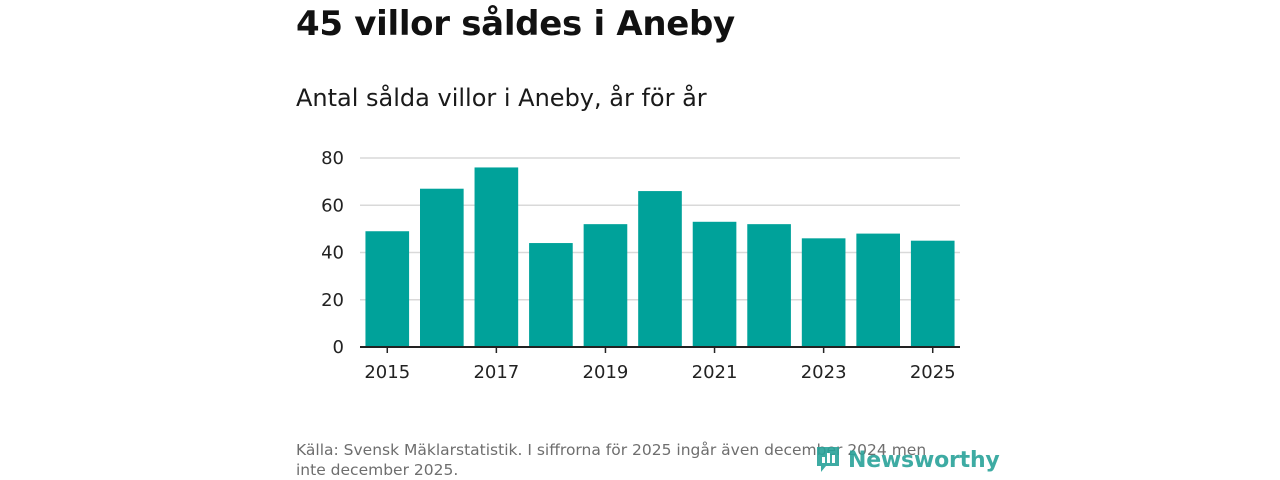 The height and width of the screenshot is (480, 1280). Describe the element at coordinates (824, 372) in the screenshot. I see `x-tick-label-2023: 2023` at that location.